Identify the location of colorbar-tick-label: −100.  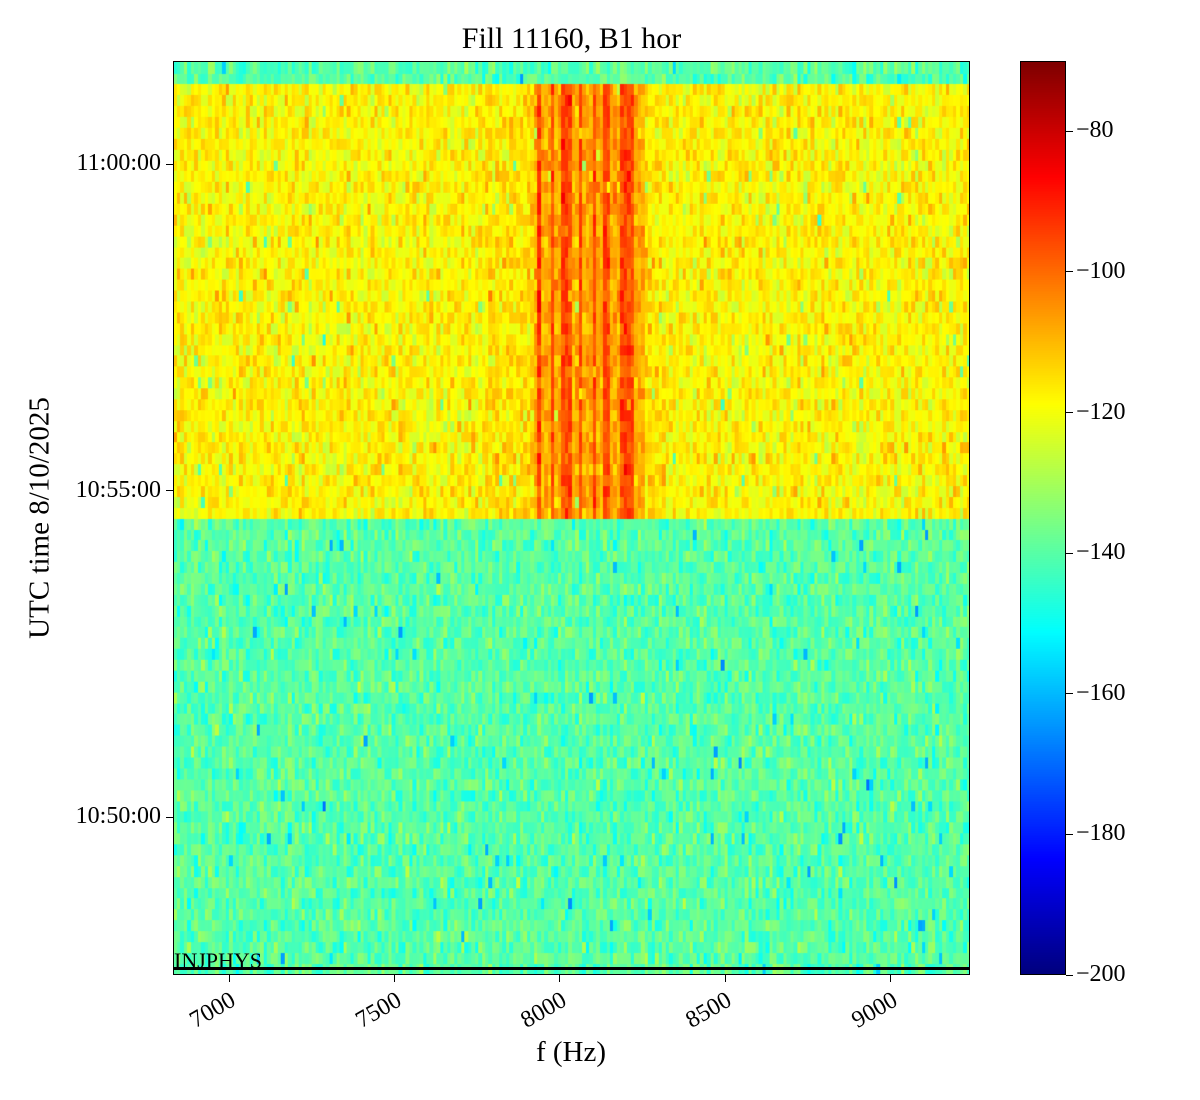
(1101, 270).